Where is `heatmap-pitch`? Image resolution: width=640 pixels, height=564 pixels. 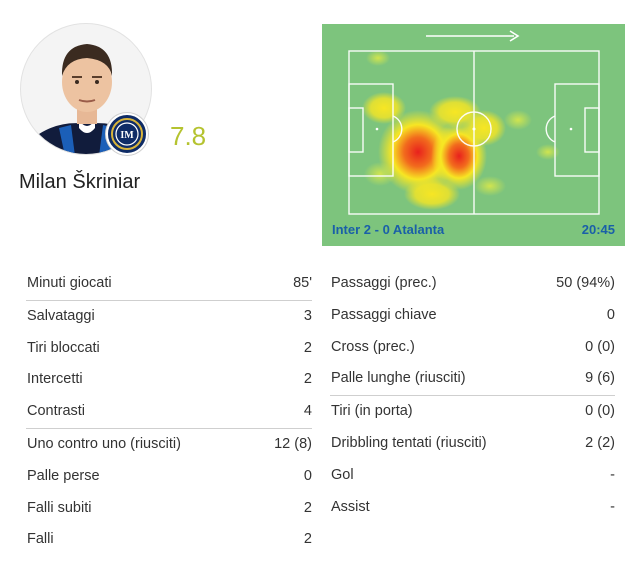
heatmap-pitch is located at coordinates (474, 132).